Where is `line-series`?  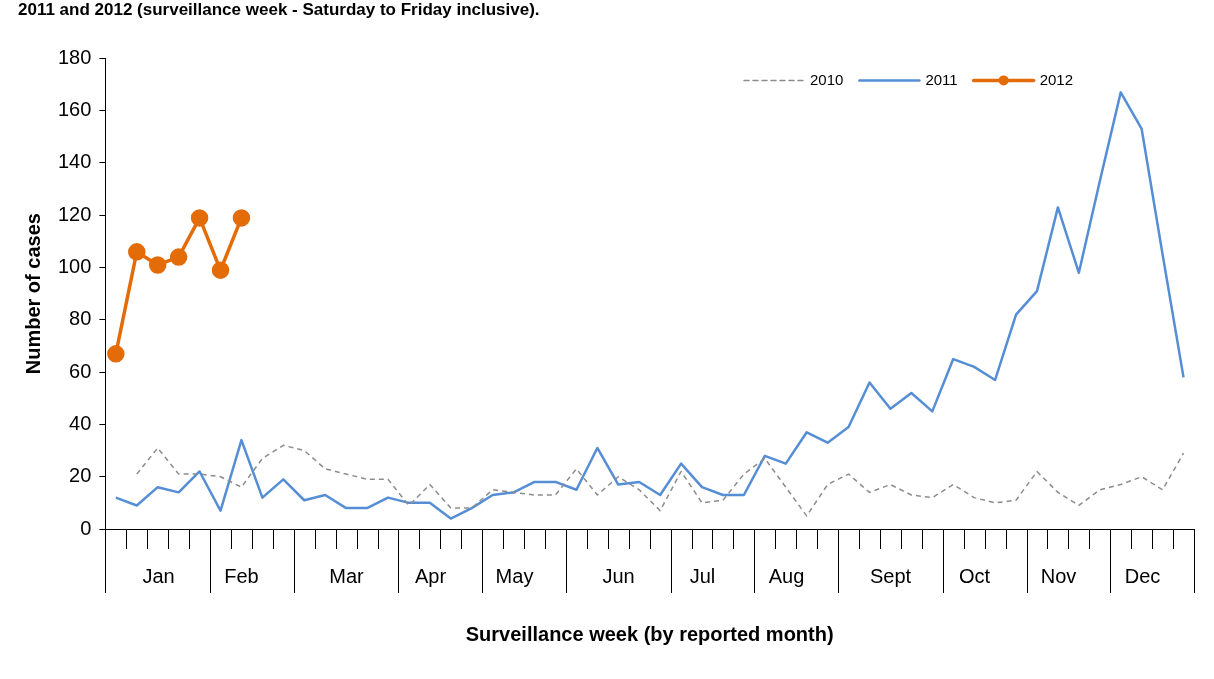
line-series is located at coordinates (660, 480).